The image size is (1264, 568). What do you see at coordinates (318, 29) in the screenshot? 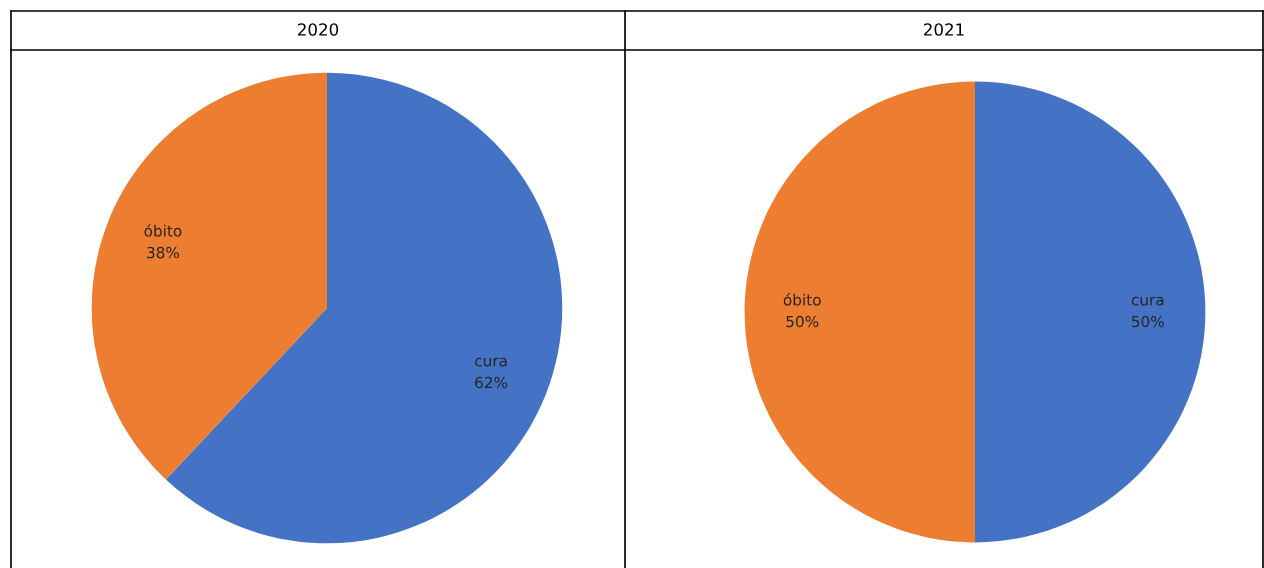
I see `chart-title: 2020` at bounding box center [318, 29].